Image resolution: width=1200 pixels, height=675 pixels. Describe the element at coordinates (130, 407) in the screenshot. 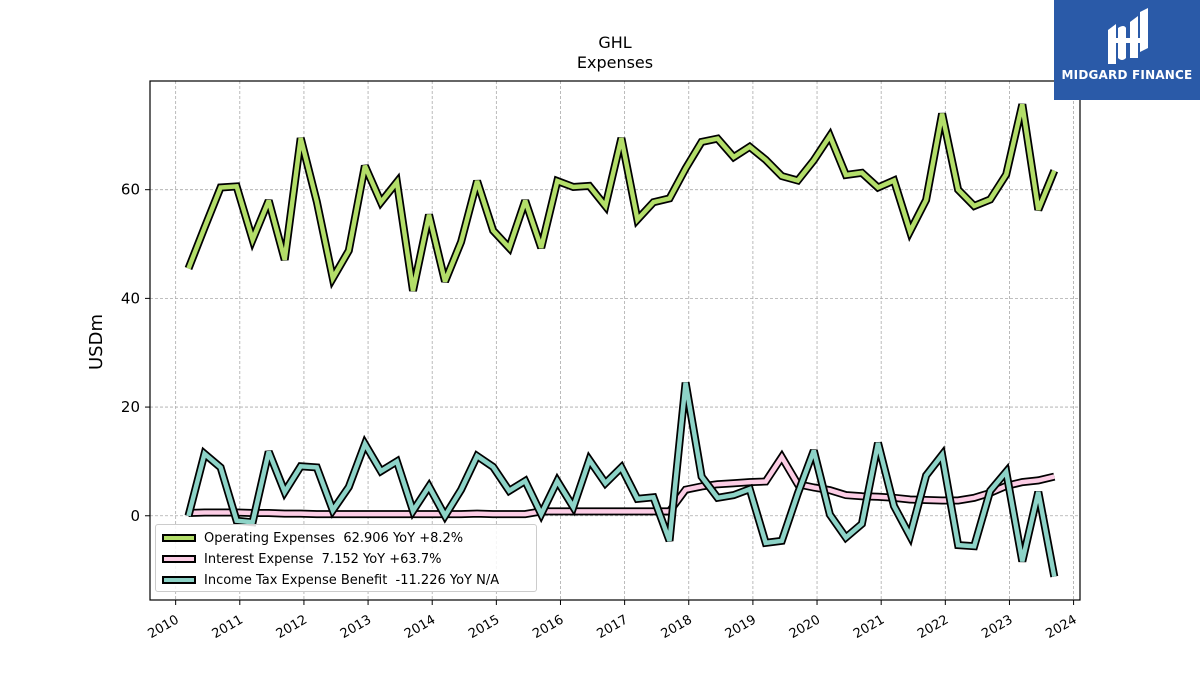

I see `y-tick-label: 20` at that location.